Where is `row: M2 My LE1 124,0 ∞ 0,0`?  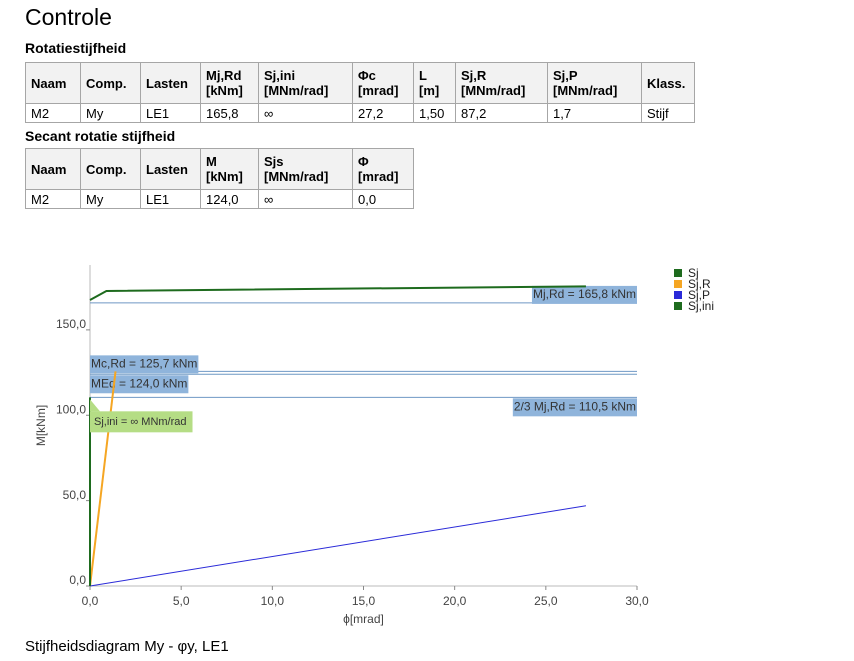 row: M2 My LE1 124,0 ∞ 0,0 is located at coordinates (219, 199).